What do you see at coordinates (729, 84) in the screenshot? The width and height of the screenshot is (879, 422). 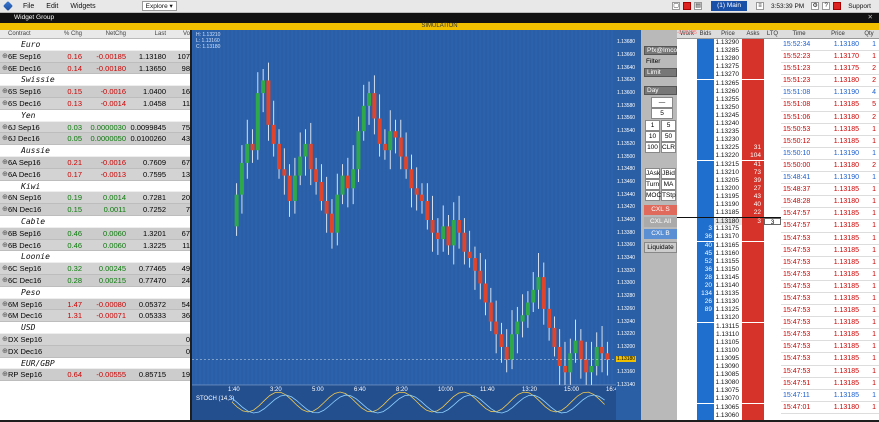 I see `ladder-row: 1.13265` at bounding box center [729, 84].